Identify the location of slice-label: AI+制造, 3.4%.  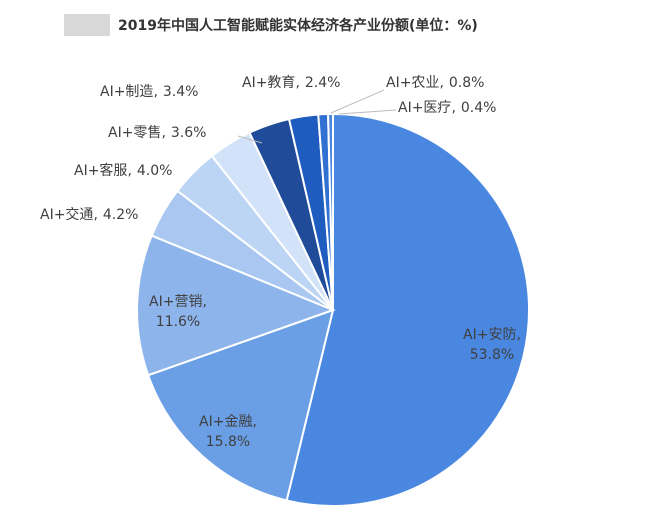
(149, 92).